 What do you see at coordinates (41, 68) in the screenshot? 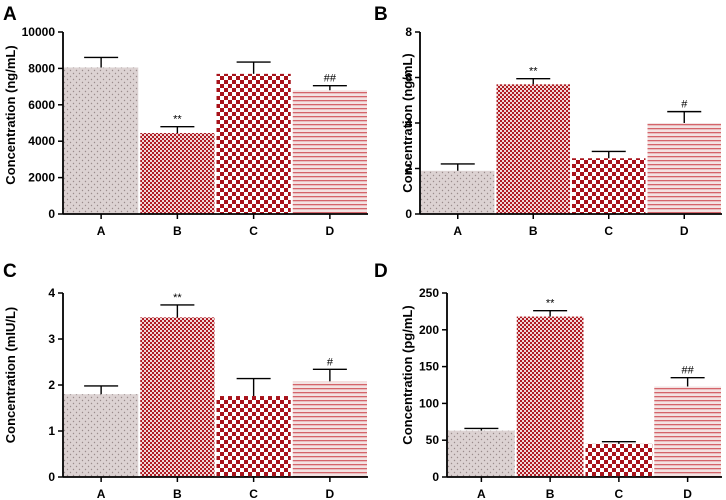
I see `panel-a-y-tick-label: 8000` at bounding box center [41, 68].